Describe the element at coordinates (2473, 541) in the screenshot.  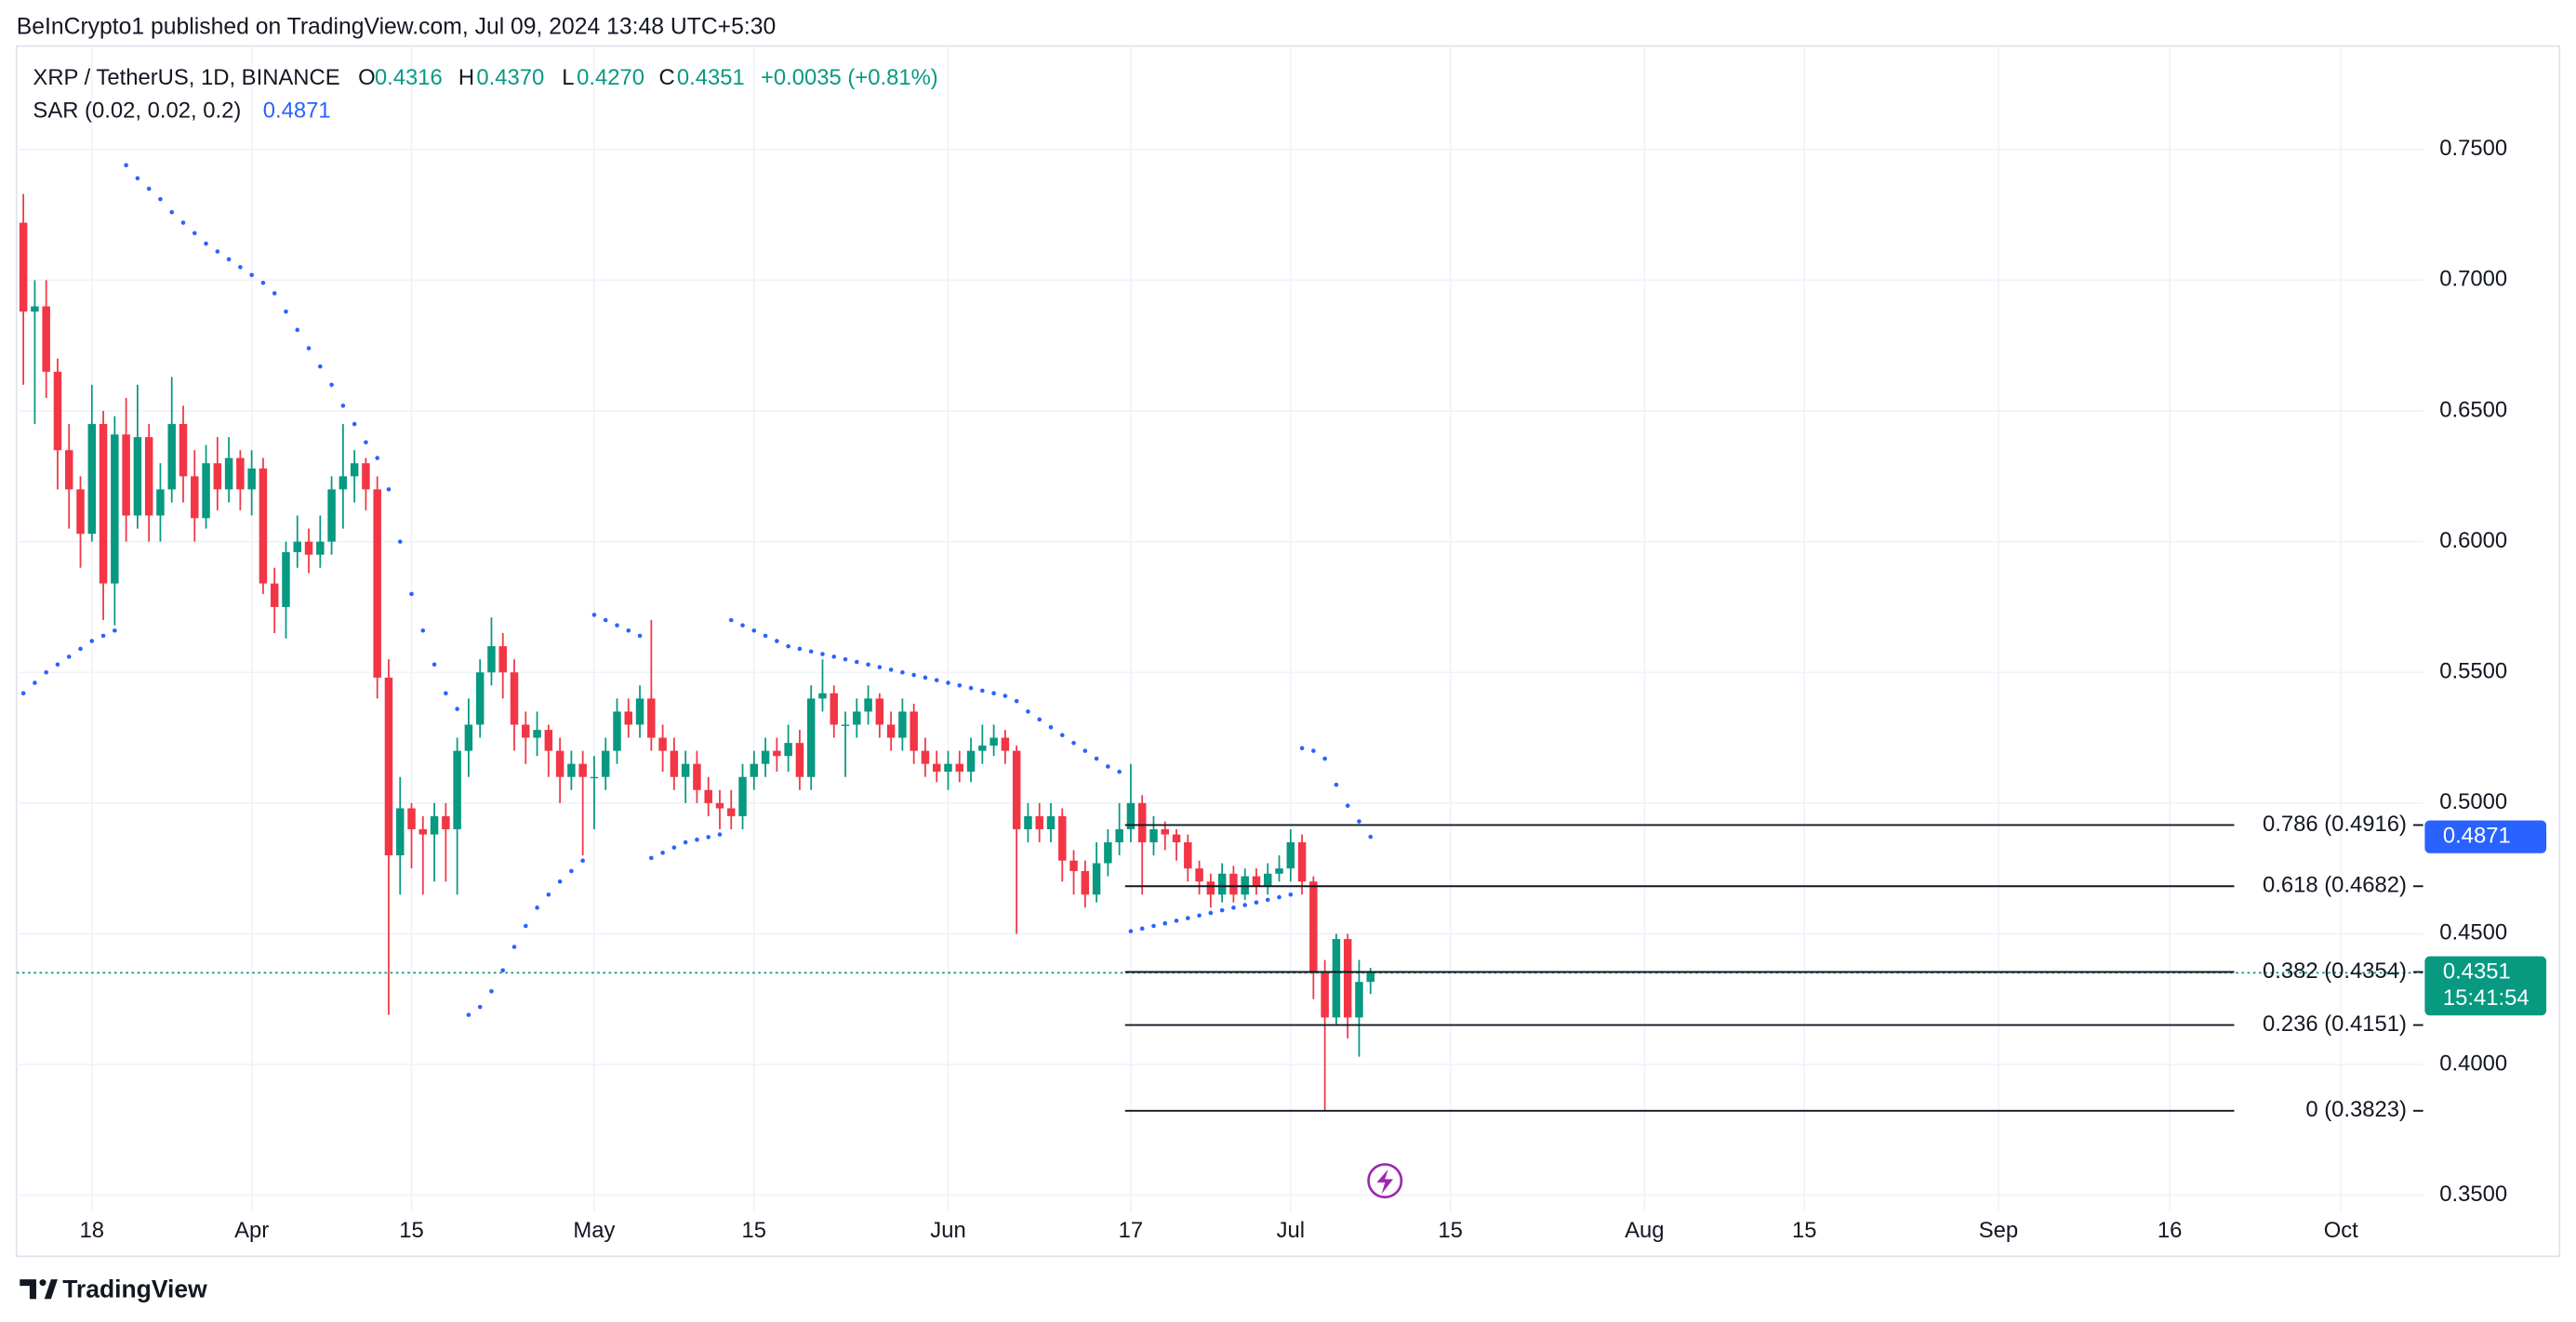
I see `y-tick-label: 0.6000` at that location.